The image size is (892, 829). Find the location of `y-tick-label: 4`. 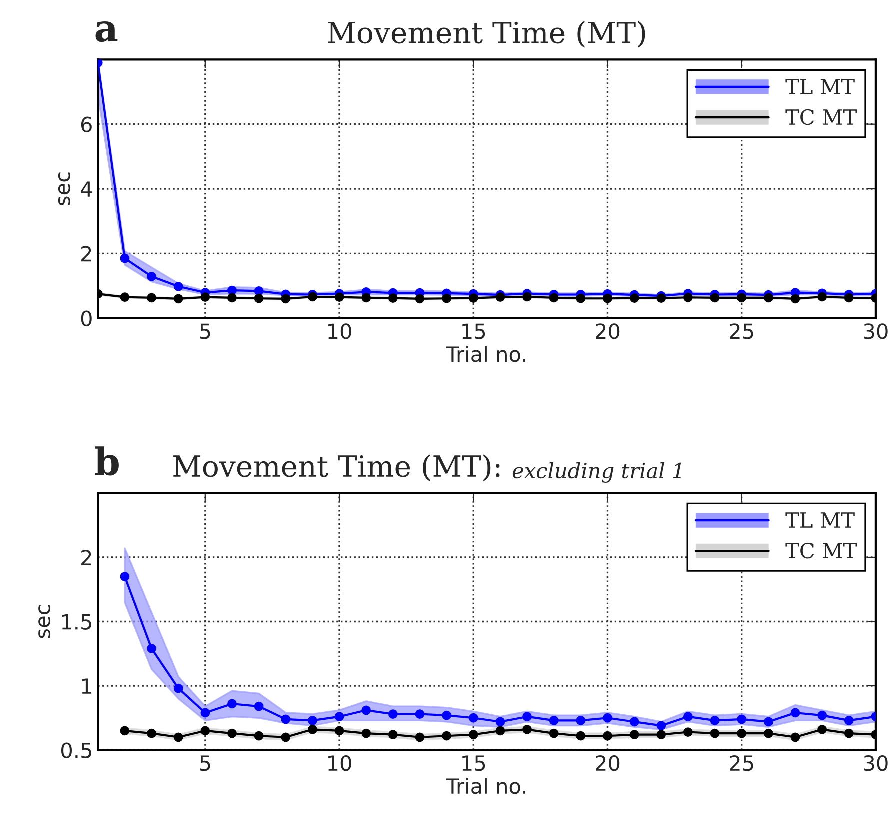

y-tick-label: 4 is located at coordinates (86, 189).